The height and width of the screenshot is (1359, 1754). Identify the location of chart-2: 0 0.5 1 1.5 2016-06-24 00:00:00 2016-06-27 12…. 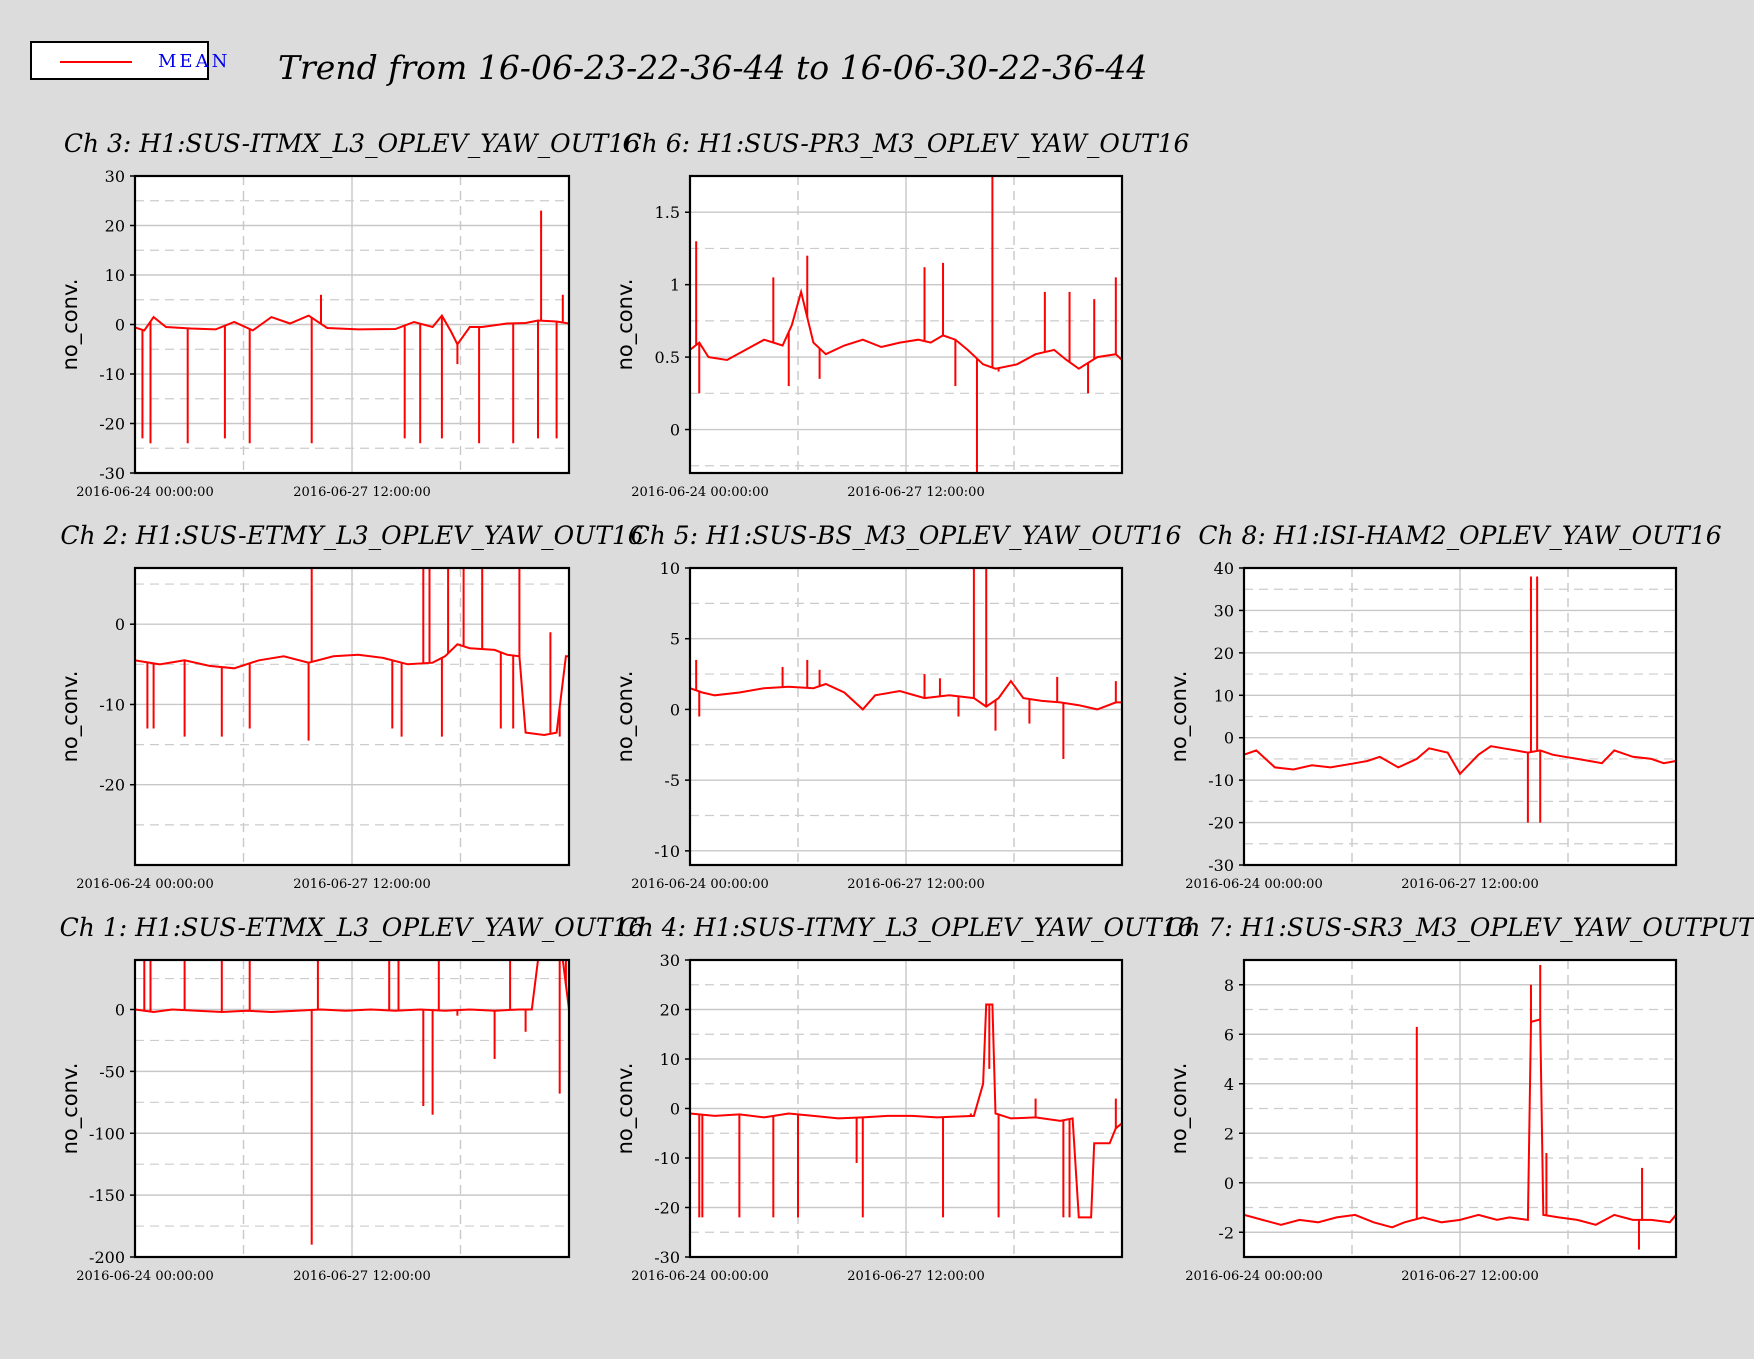
(901, 314).